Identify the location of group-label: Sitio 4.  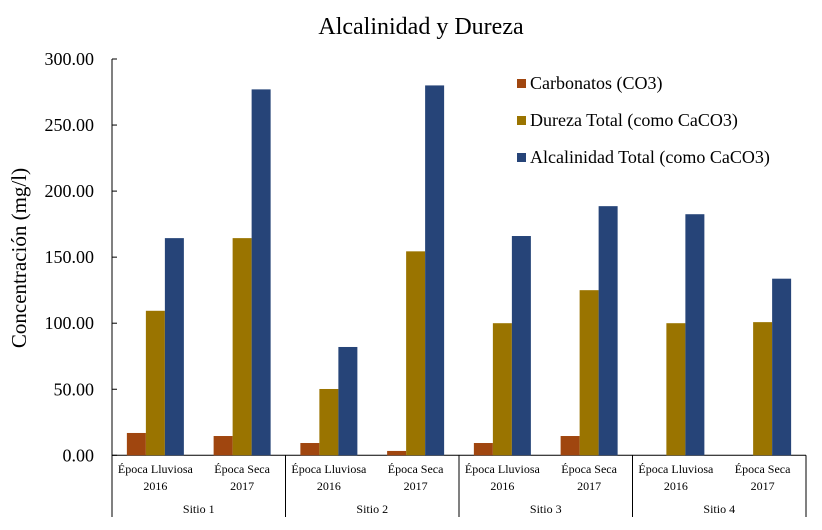
(719, 509).